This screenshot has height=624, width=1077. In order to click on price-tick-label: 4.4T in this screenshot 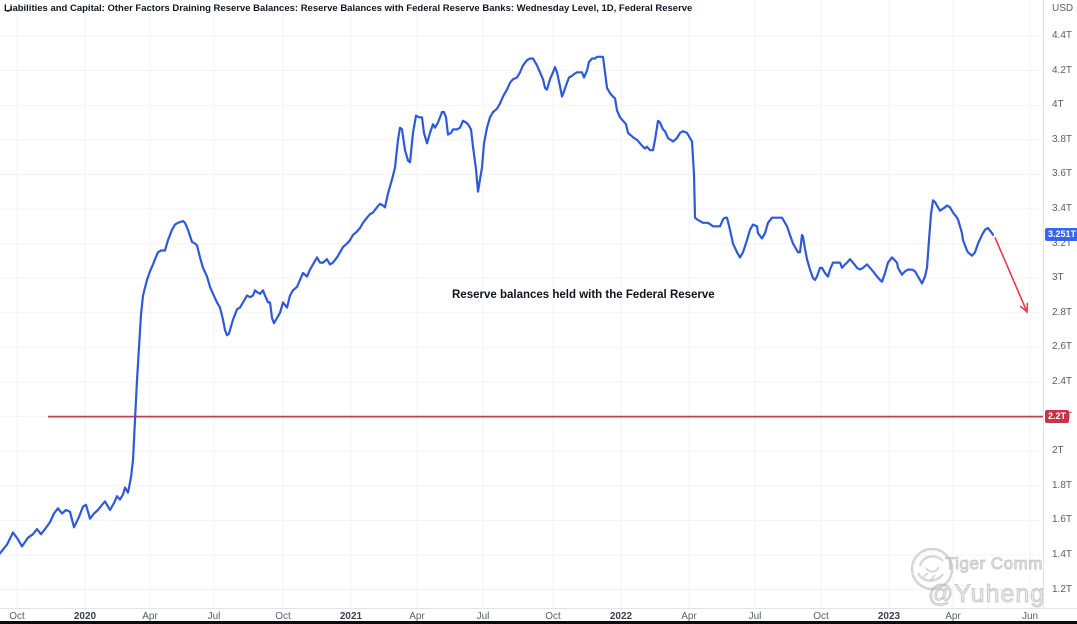, I will do `click(1062, 35)`.